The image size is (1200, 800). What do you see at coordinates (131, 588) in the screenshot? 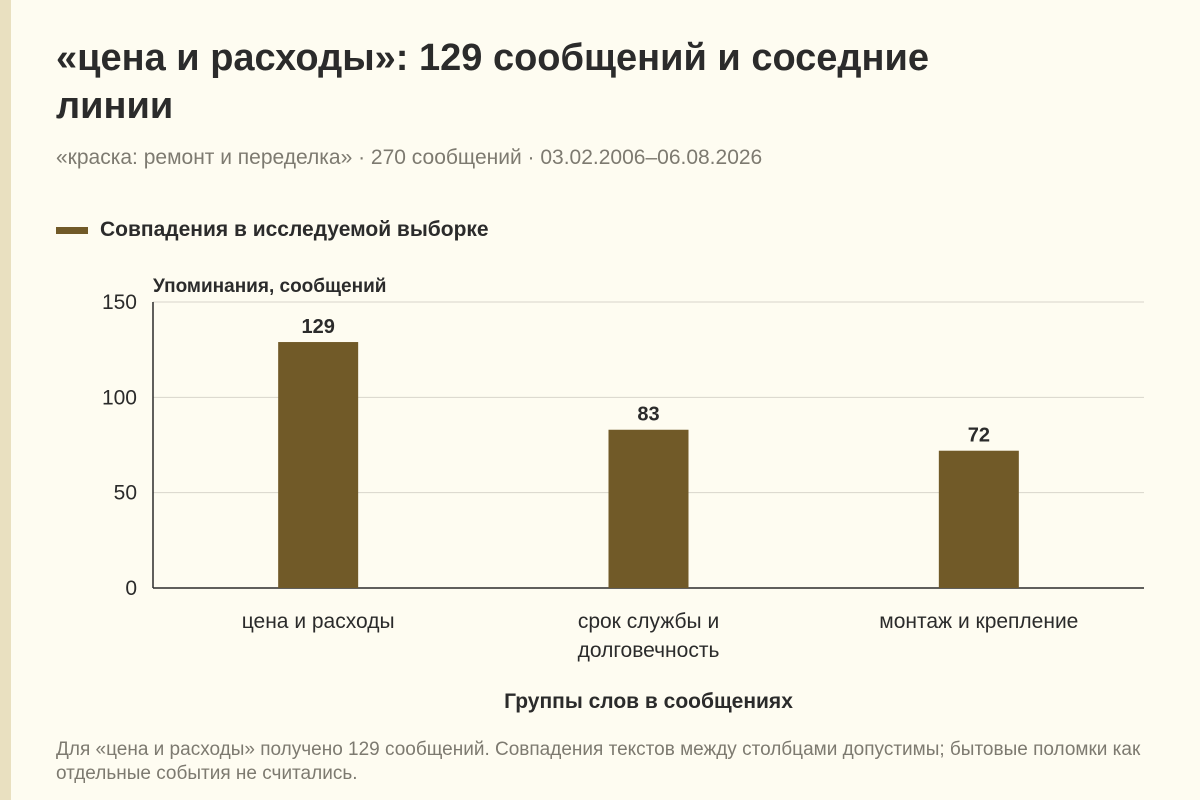
I see `y-tick-label: 0` at bounding box center [131, 588].